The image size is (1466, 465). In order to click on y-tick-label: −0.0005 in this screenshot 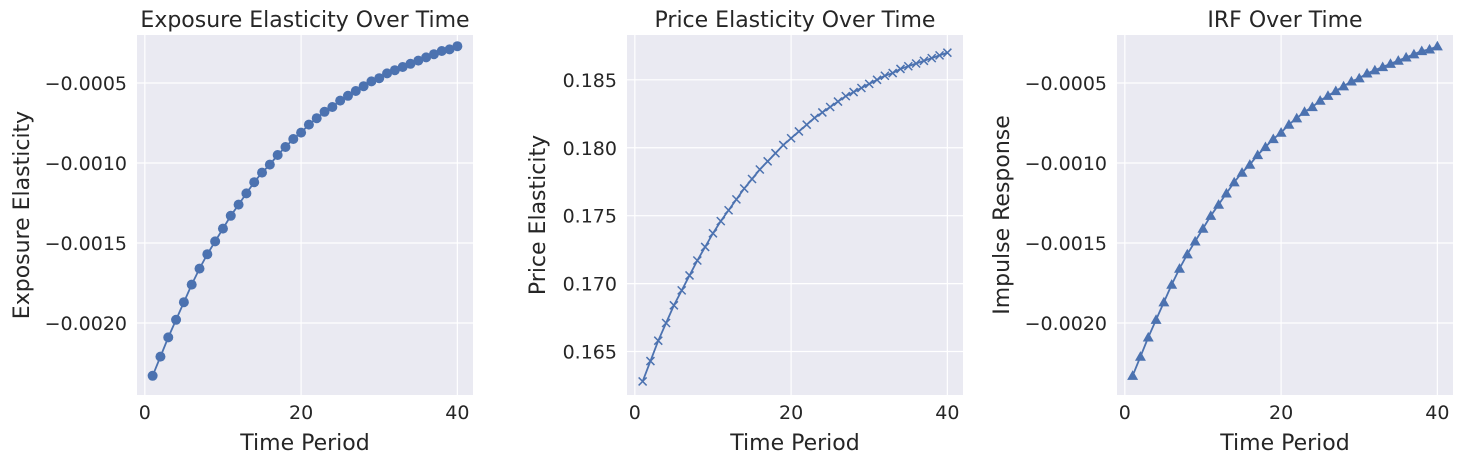, I will do `click(1066, 84)`.